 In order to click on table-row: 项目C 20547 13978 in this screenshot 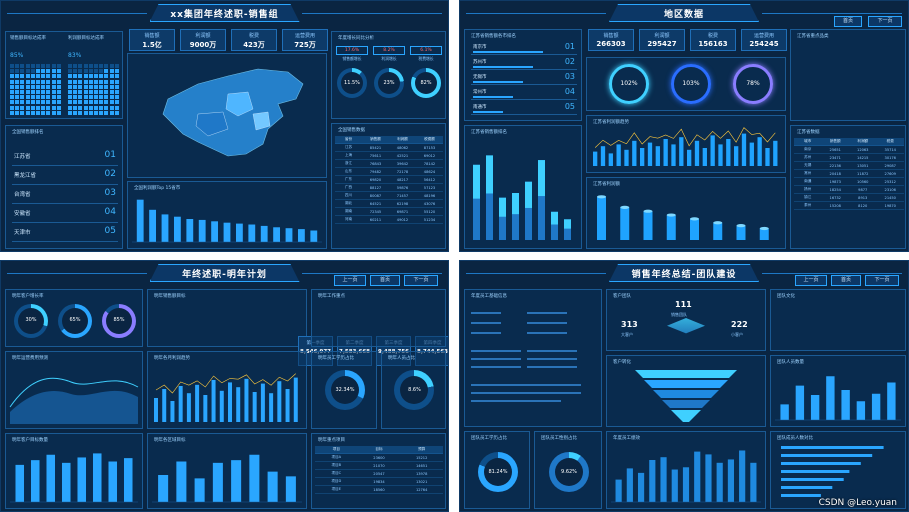, I will do `click(379, 474)`.